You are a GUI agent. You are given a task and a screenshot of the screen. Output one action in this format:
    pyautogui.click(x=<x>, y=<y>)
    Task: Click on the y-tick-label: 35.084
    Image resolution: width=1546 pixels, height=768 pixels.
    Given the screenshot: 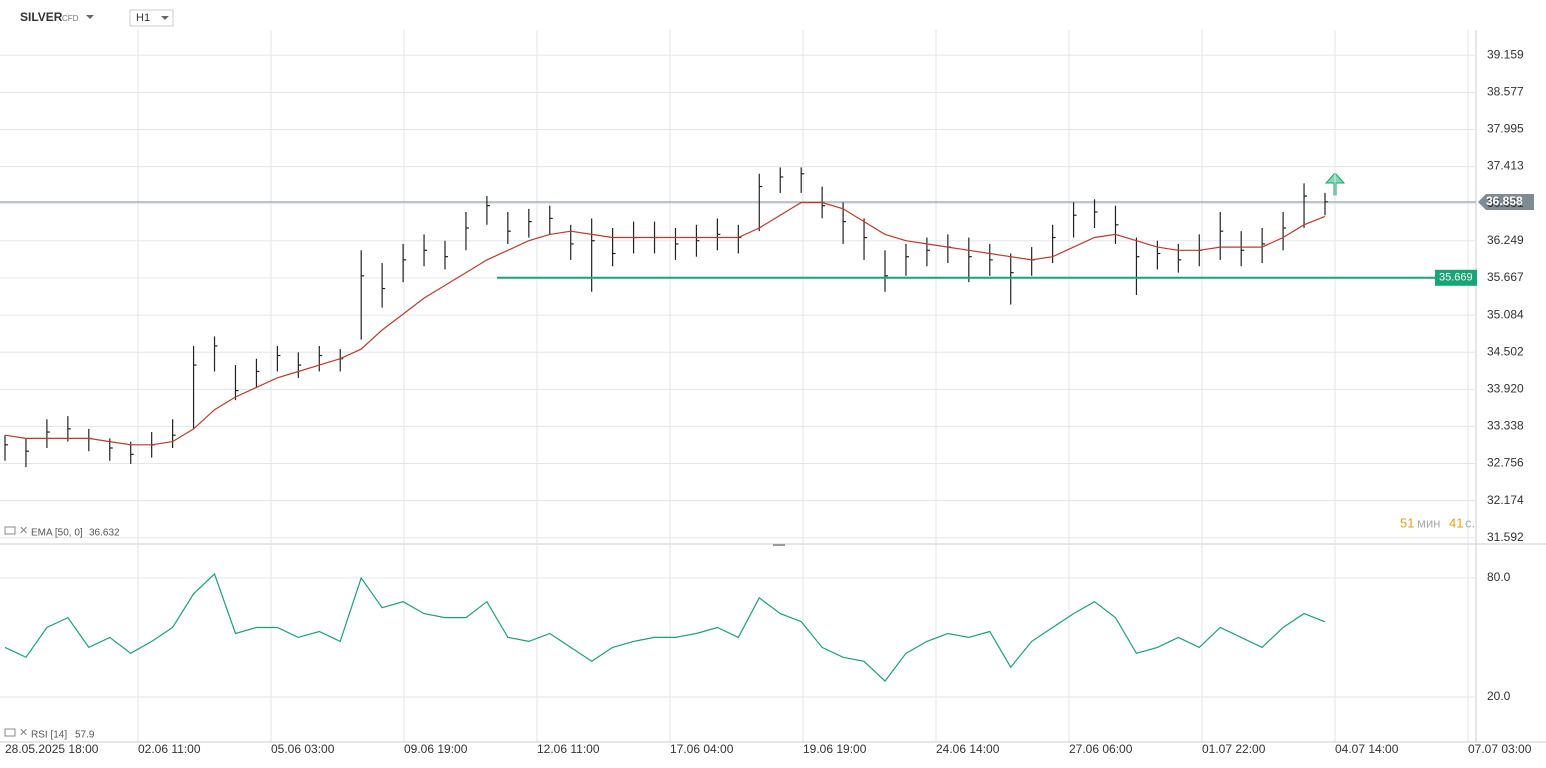 What is the action you would take?
    pyautogui.click(x=1505, y=314)
    